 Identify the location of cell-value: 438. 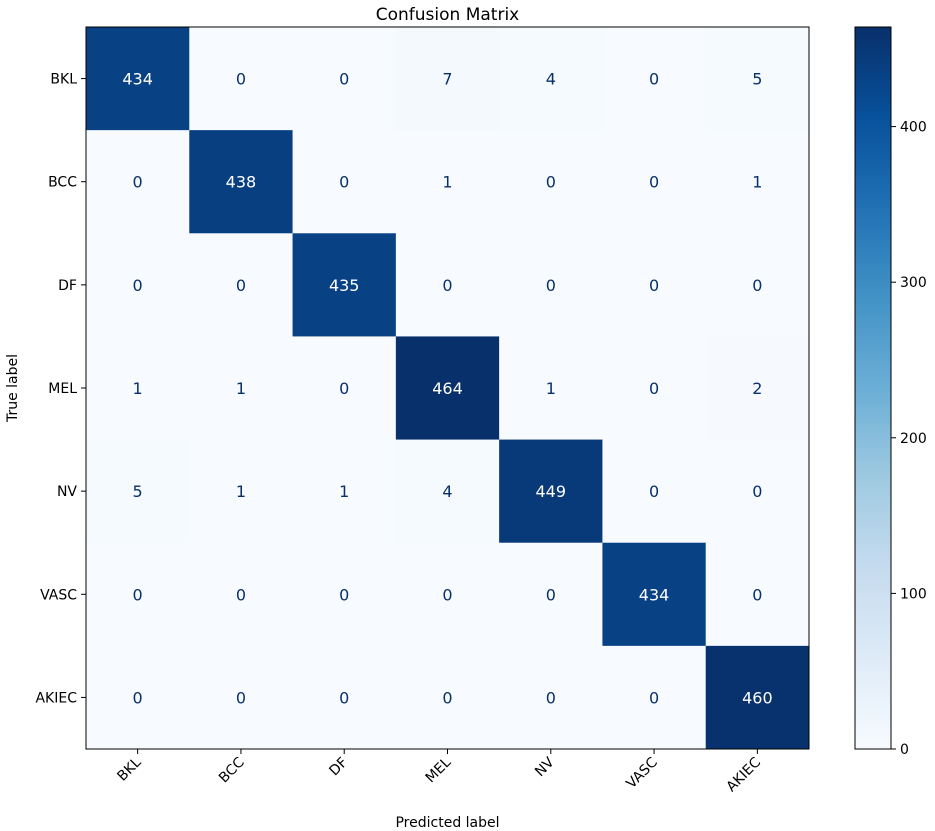
(241, 182).